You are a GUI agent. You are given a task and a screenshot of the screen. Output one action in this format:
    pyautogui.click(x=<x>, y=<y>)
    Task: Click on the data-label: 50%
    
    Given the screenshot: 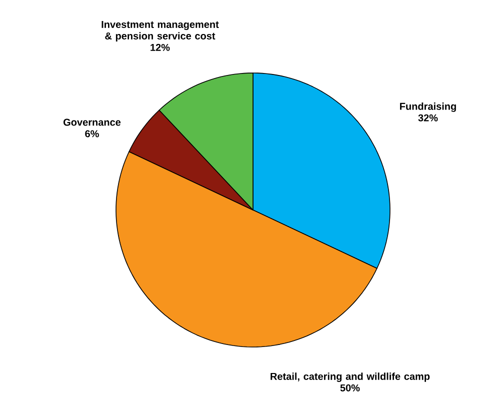 What is the action you would take?
    pyautogui.click(x=350, y=388)
    